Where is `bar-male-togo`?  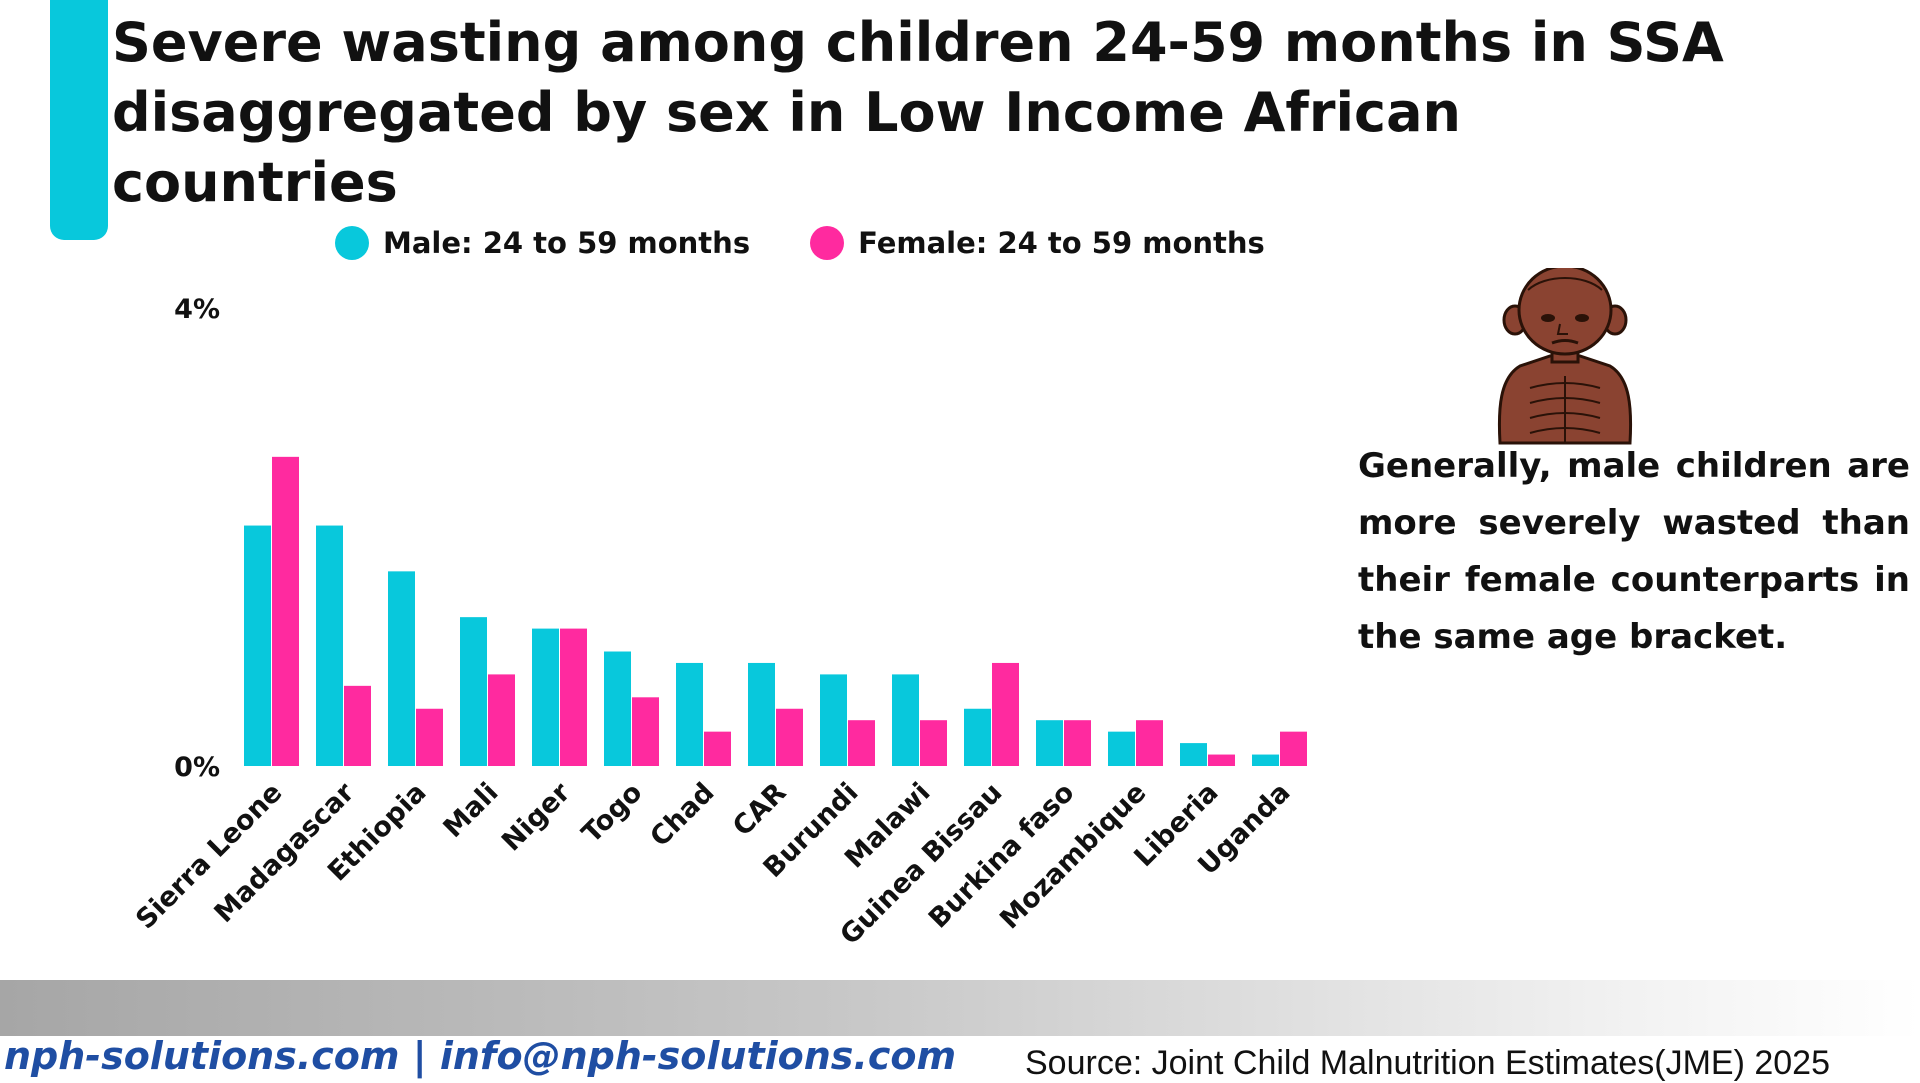
bar-male-togo is located at coordinates (617, 708).